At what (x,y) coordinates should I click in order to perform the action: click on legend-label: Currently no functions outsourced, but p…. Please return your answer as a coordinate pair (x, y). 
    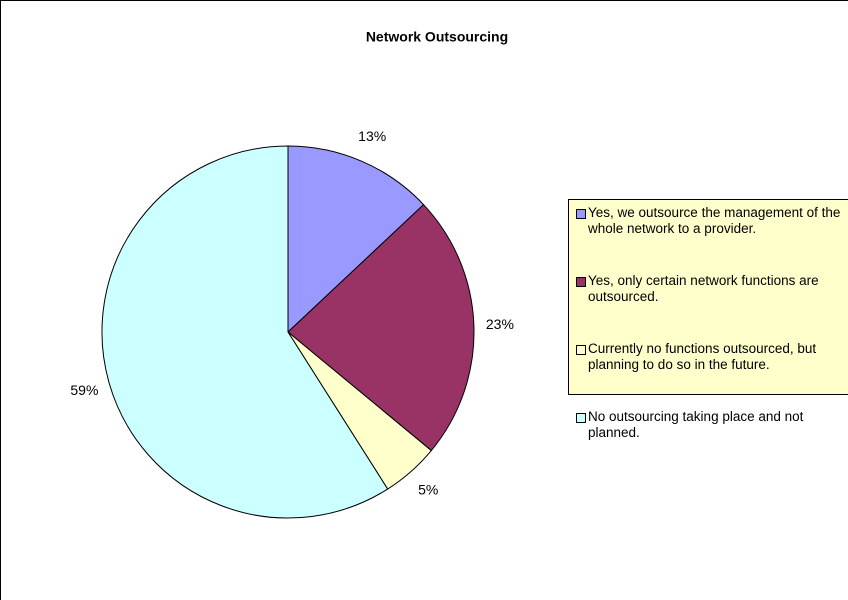
    Looking at the image, I should click on (702, 356).